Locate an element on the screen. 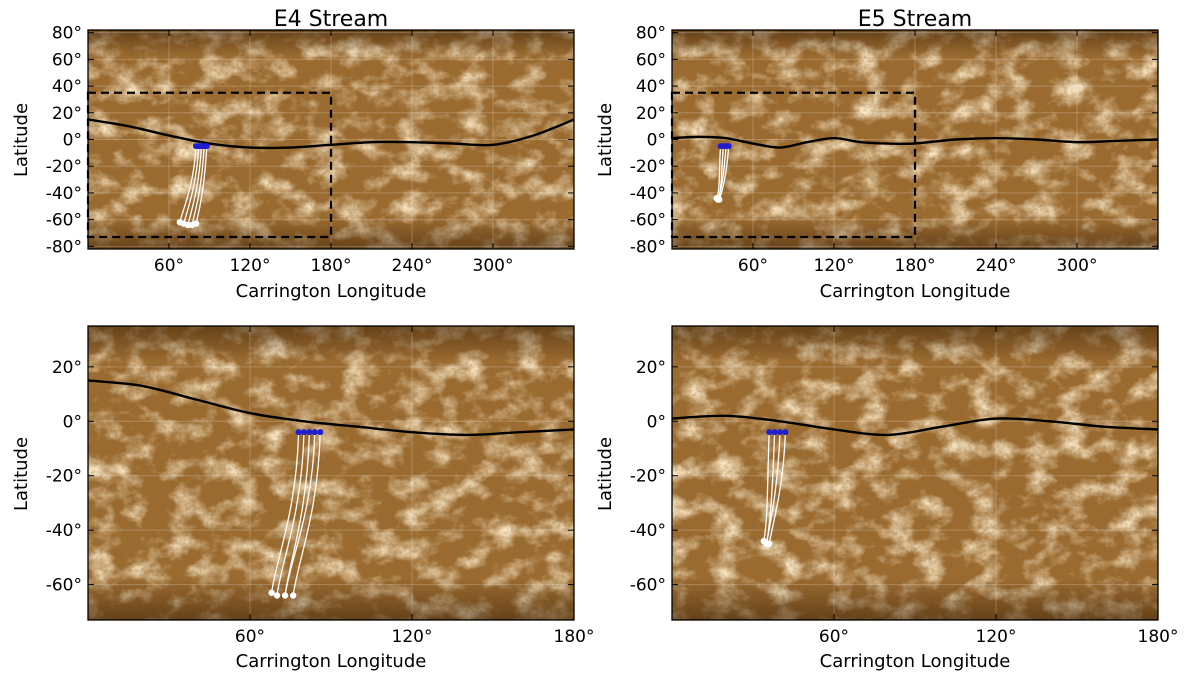 The image size is (1188, 673). solar-map-image is located at coordinates (915, 139).